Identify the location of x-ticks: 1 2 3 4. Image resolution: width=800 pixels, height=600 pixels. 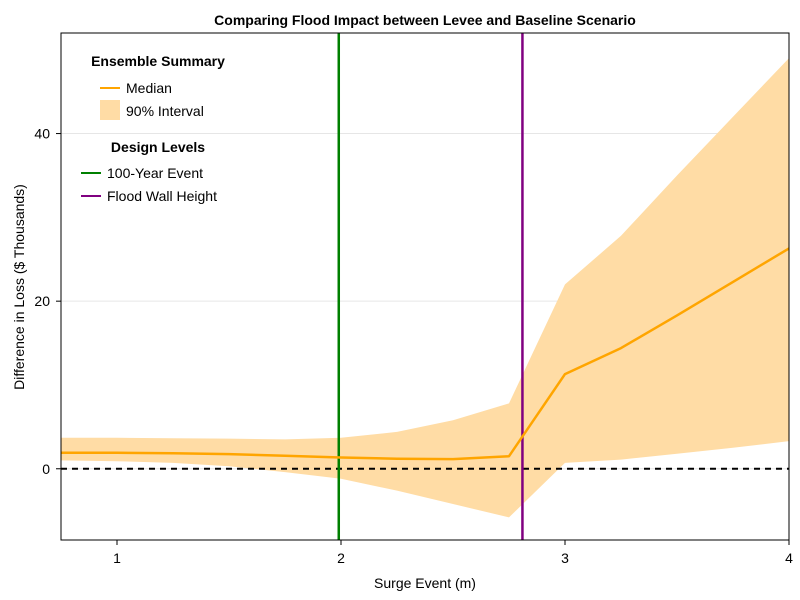
(453, 553).